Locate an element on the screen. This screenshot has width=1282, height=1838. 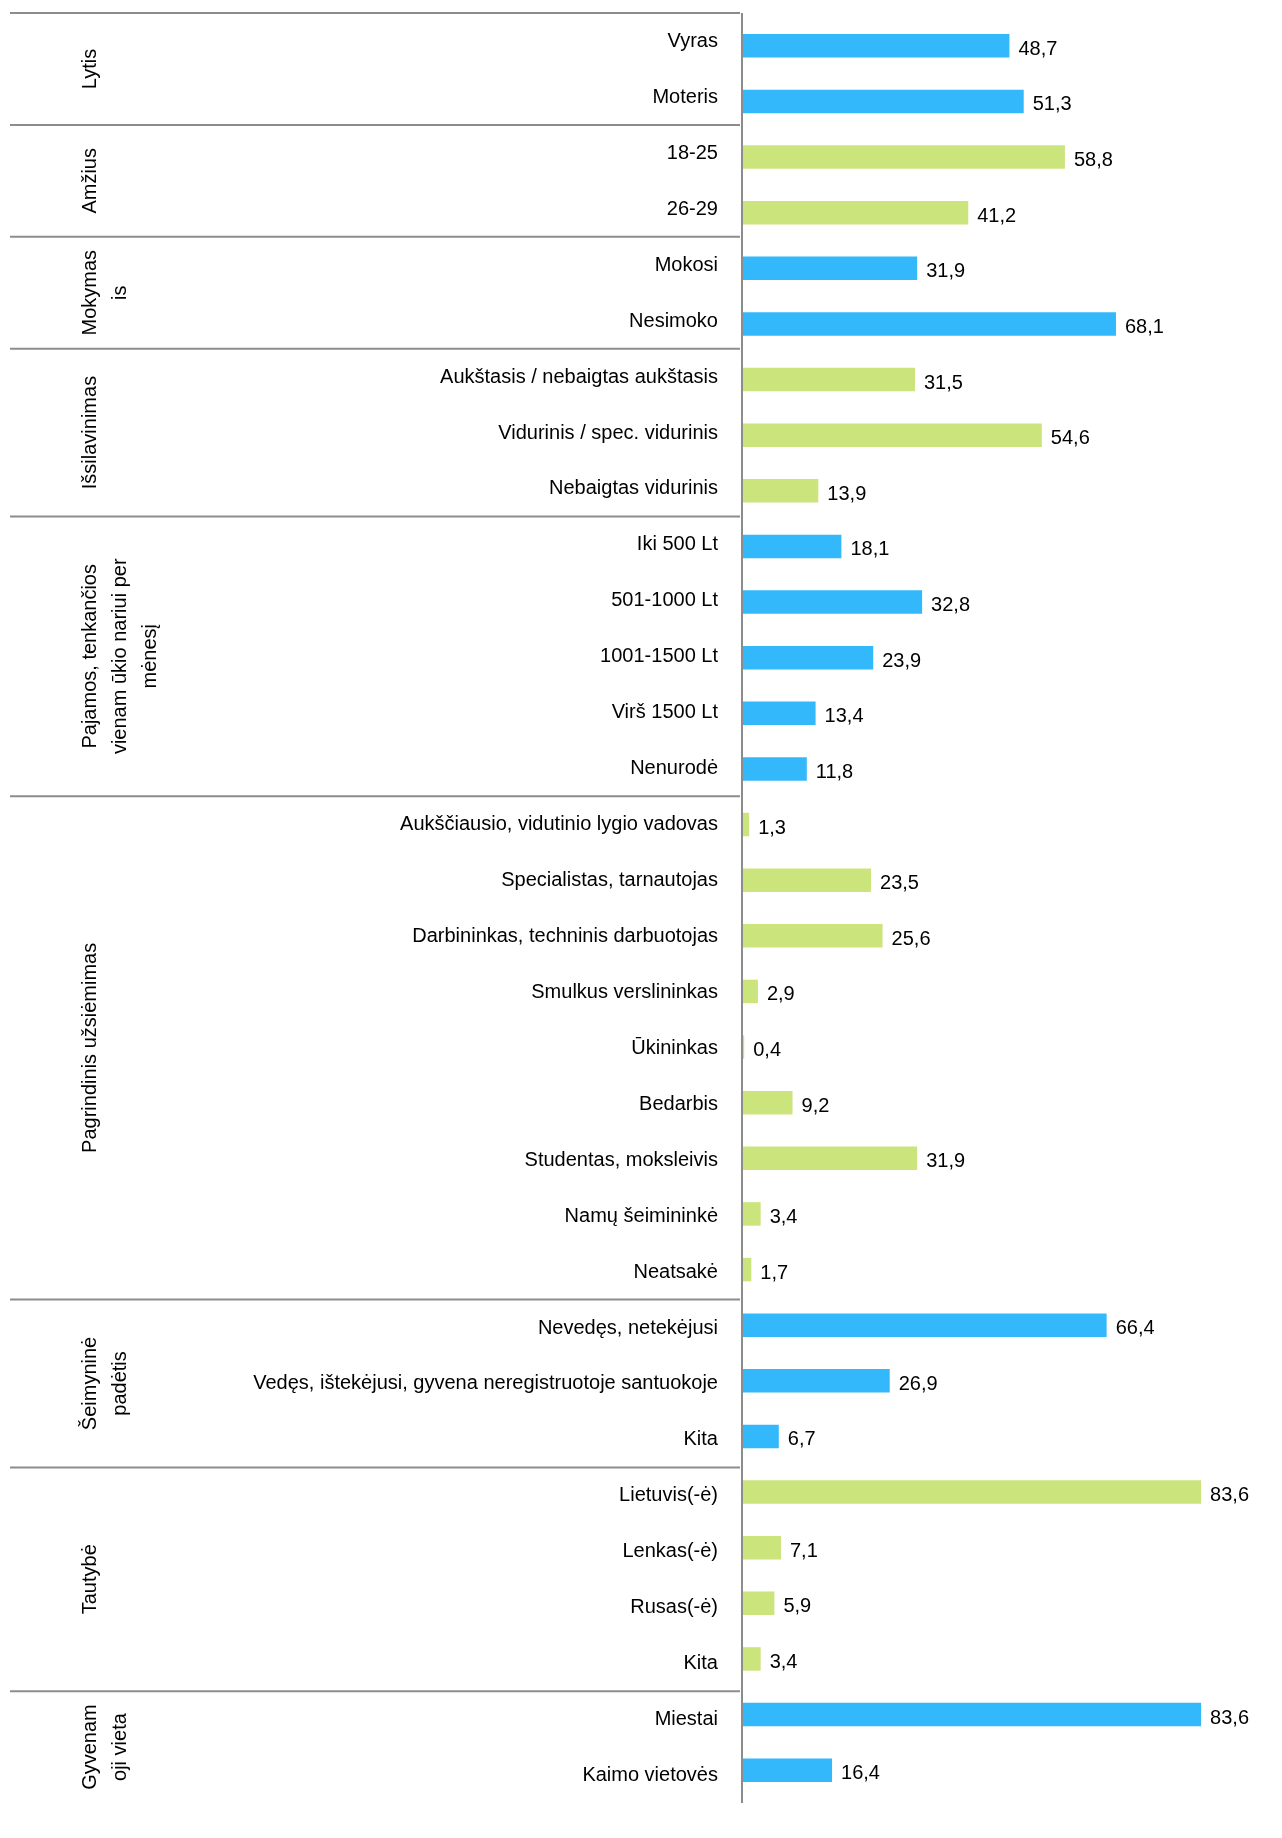
data-label: 66,4 is located at coordinates (1135, 1327).